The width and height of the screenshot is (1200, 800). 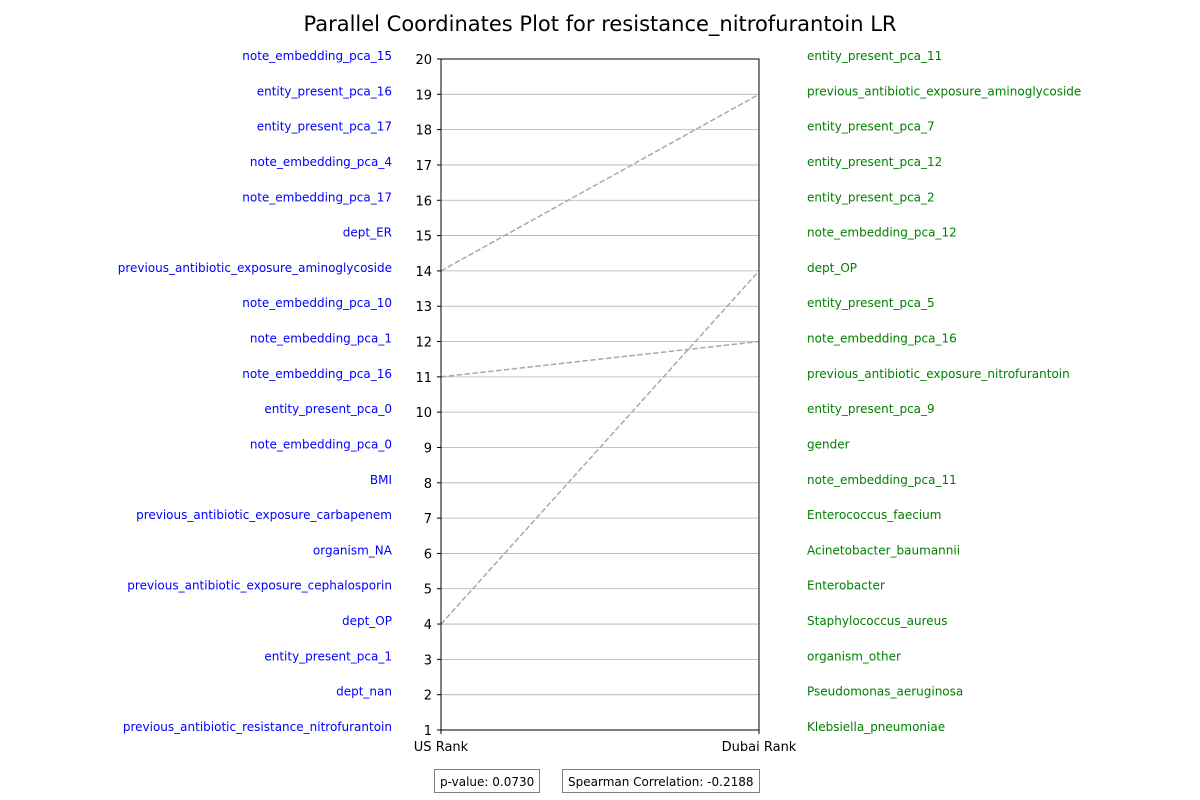 I want to click on dubai-rank-label: note_embedding_pca_11, so click(x=882, y=480).